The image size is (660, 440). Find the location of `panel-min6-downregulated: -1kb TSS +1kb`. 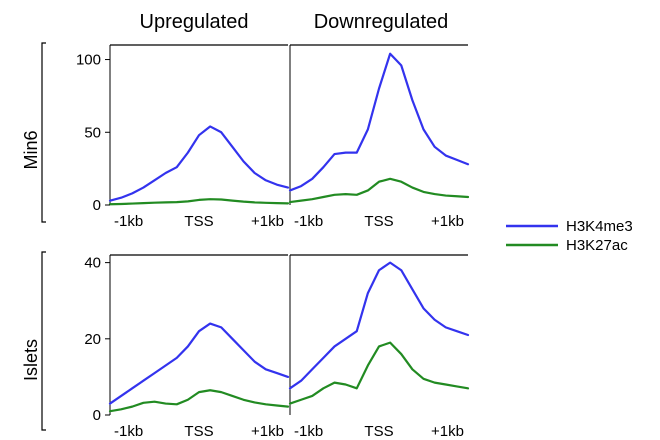

panel-min6-downregulated: -1kb TSS +1kb is located at coordinates (379, 137).